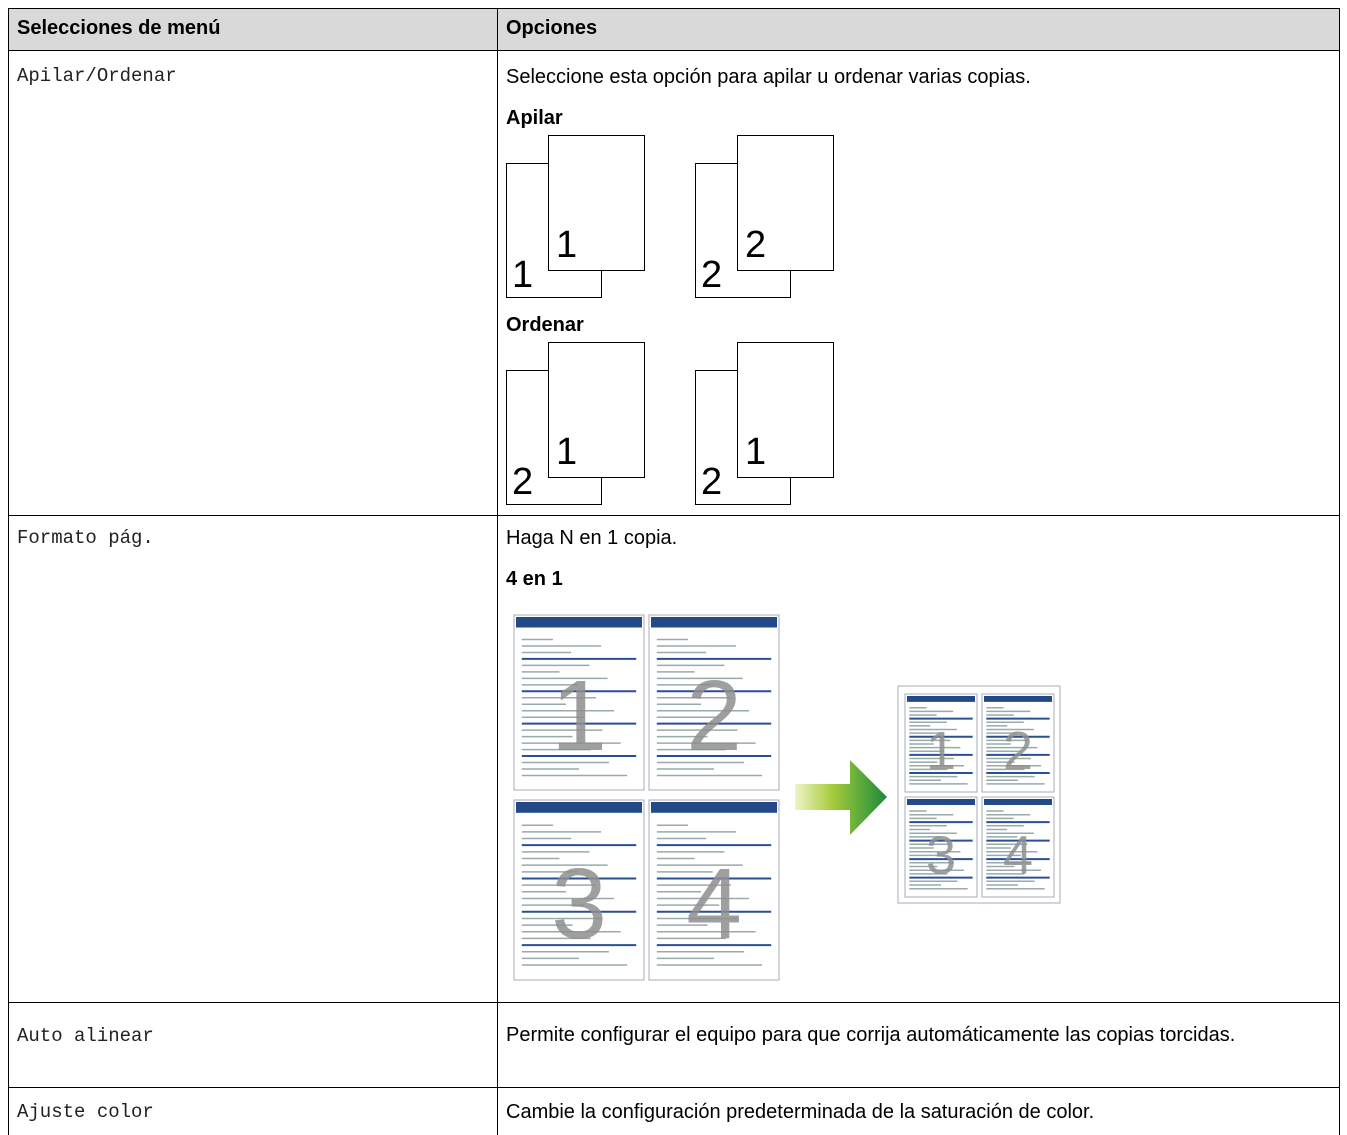  I want to click on arrow, so click(841, 797).